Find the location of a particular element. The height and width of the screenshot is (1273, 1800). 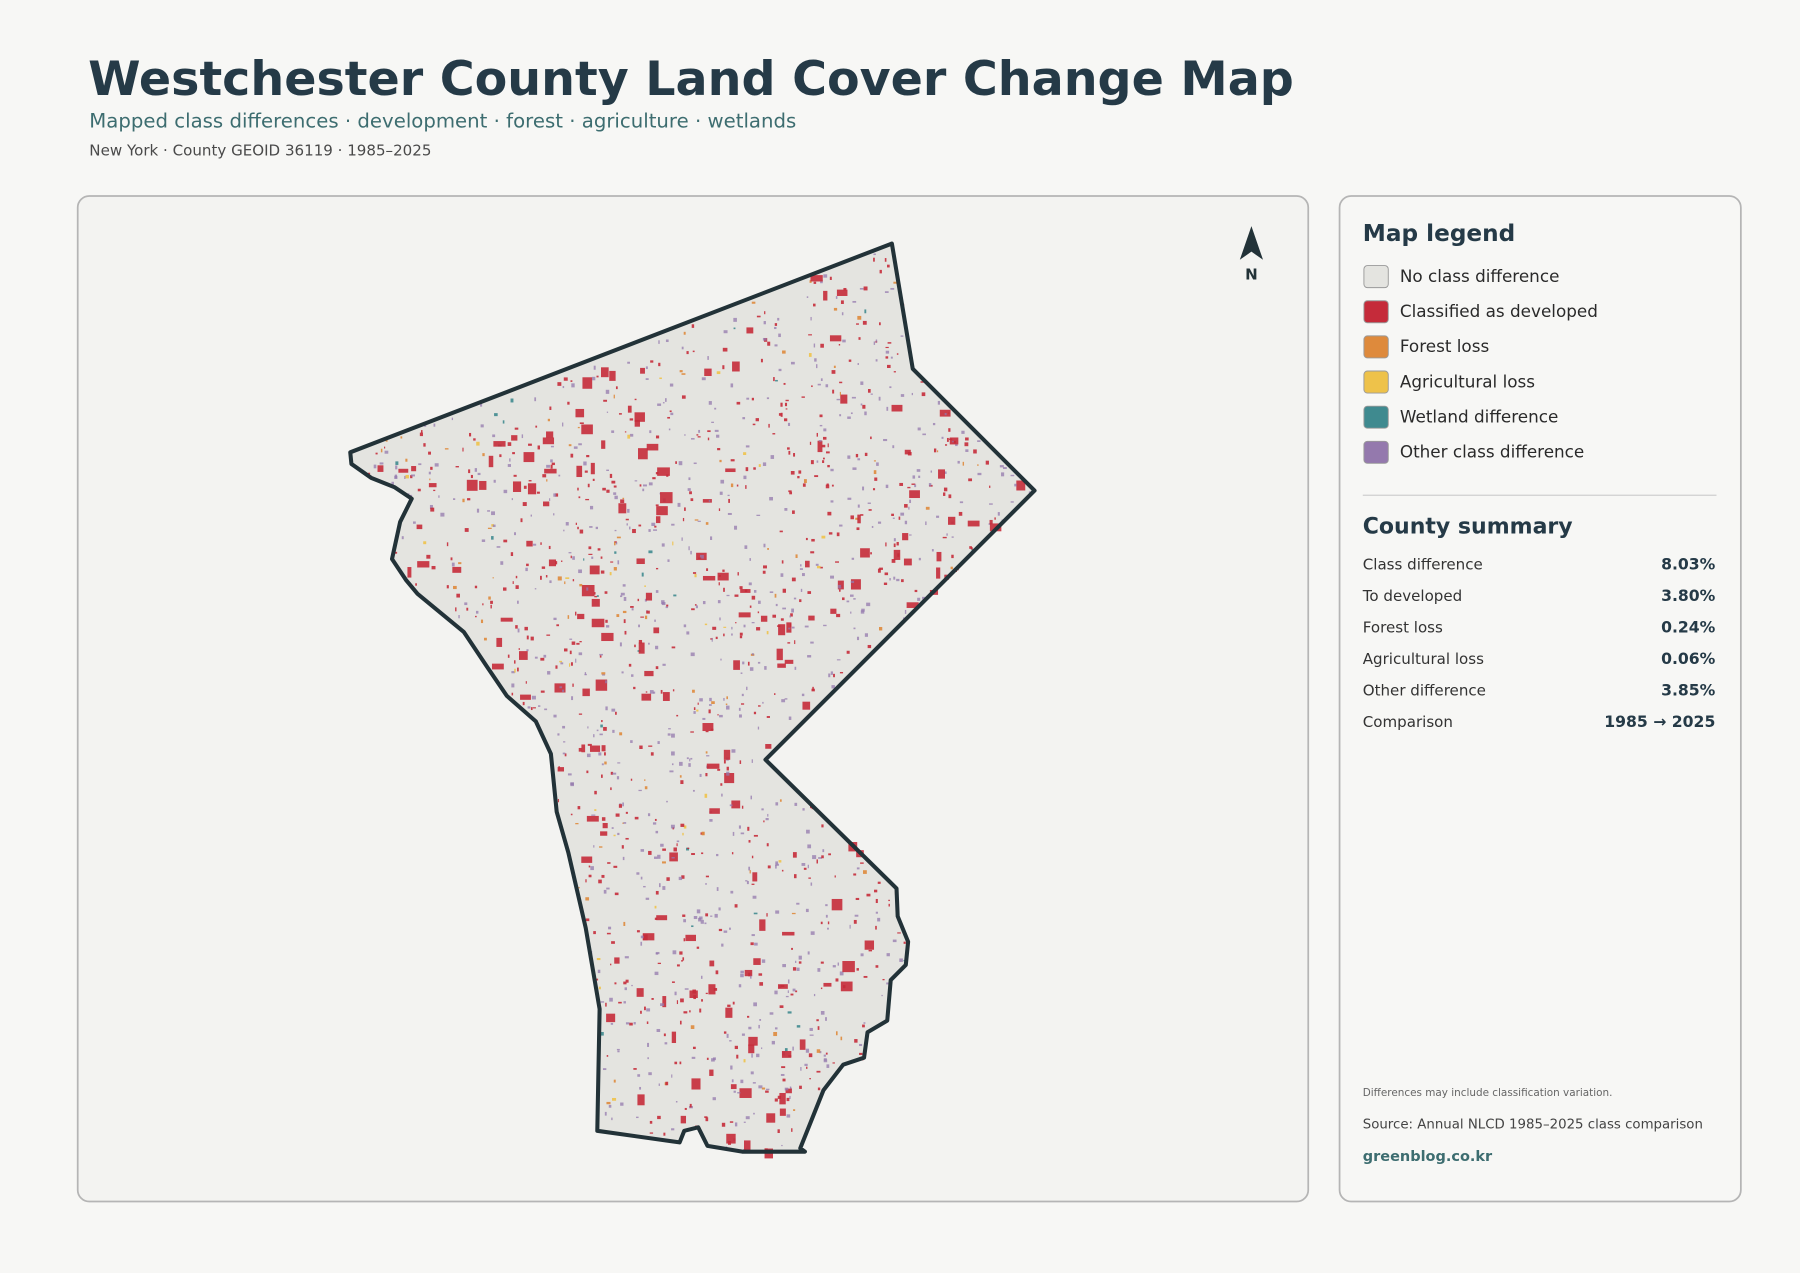

summary-label: Agricultural loss is located at coordinates (1423, 659).